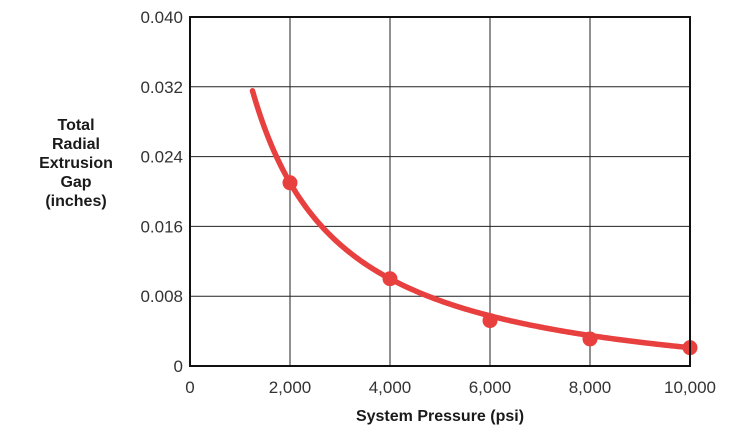 The width and height of the screenshot is (740, 429). Describe the element at coordinates (161, 17) in the screenshot. I see `y-tick-label: 0.040` at that location.